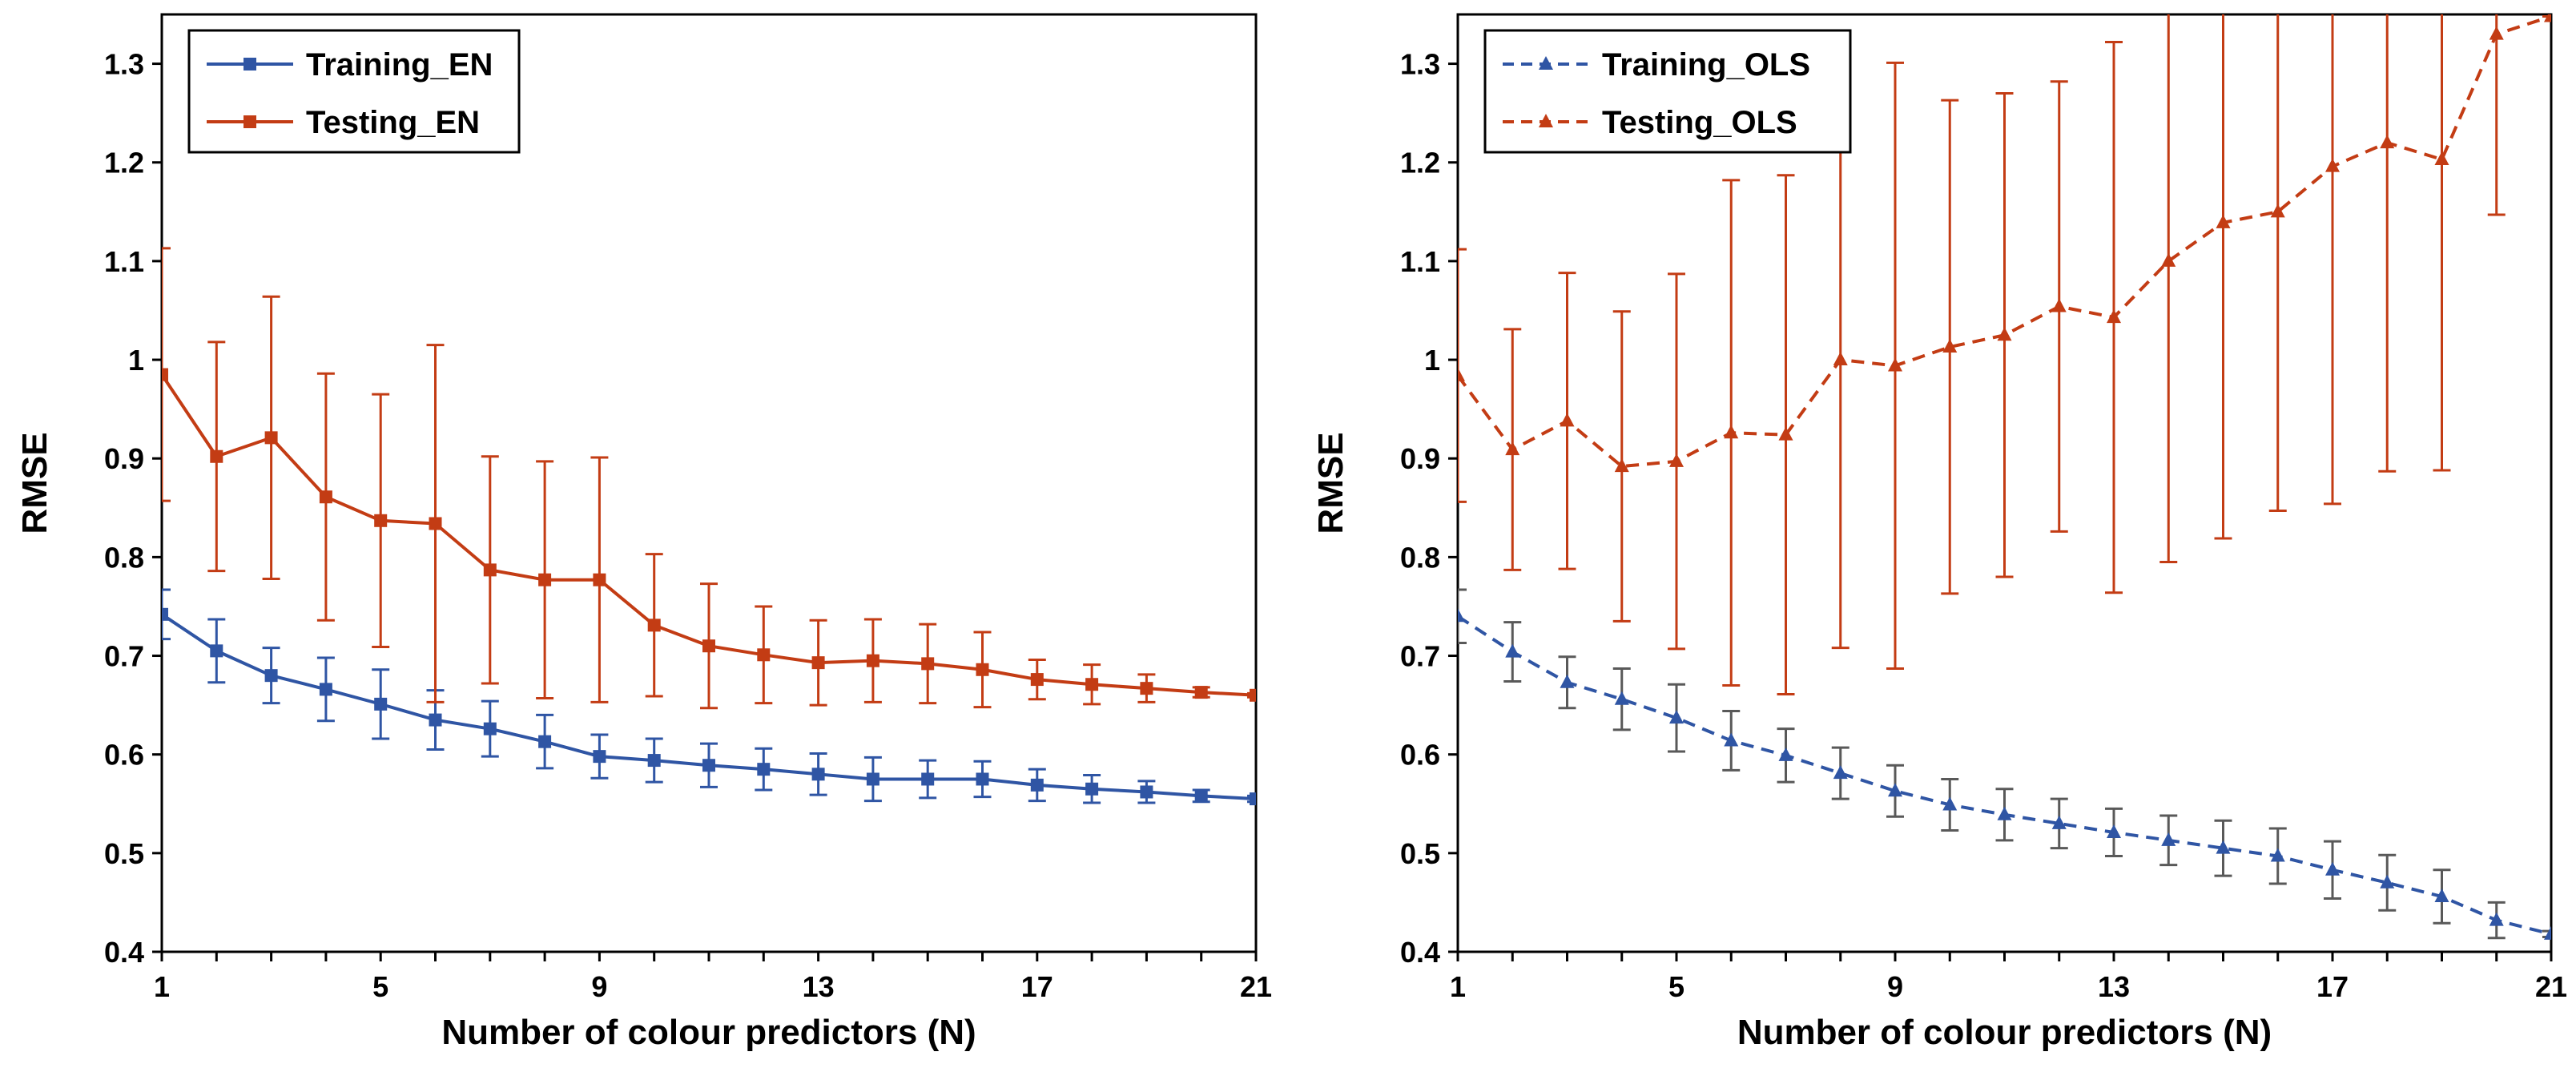  Describe the element at coordinates (2004, 764) in the screenshot. I see `series-Training_OLS` at that location.